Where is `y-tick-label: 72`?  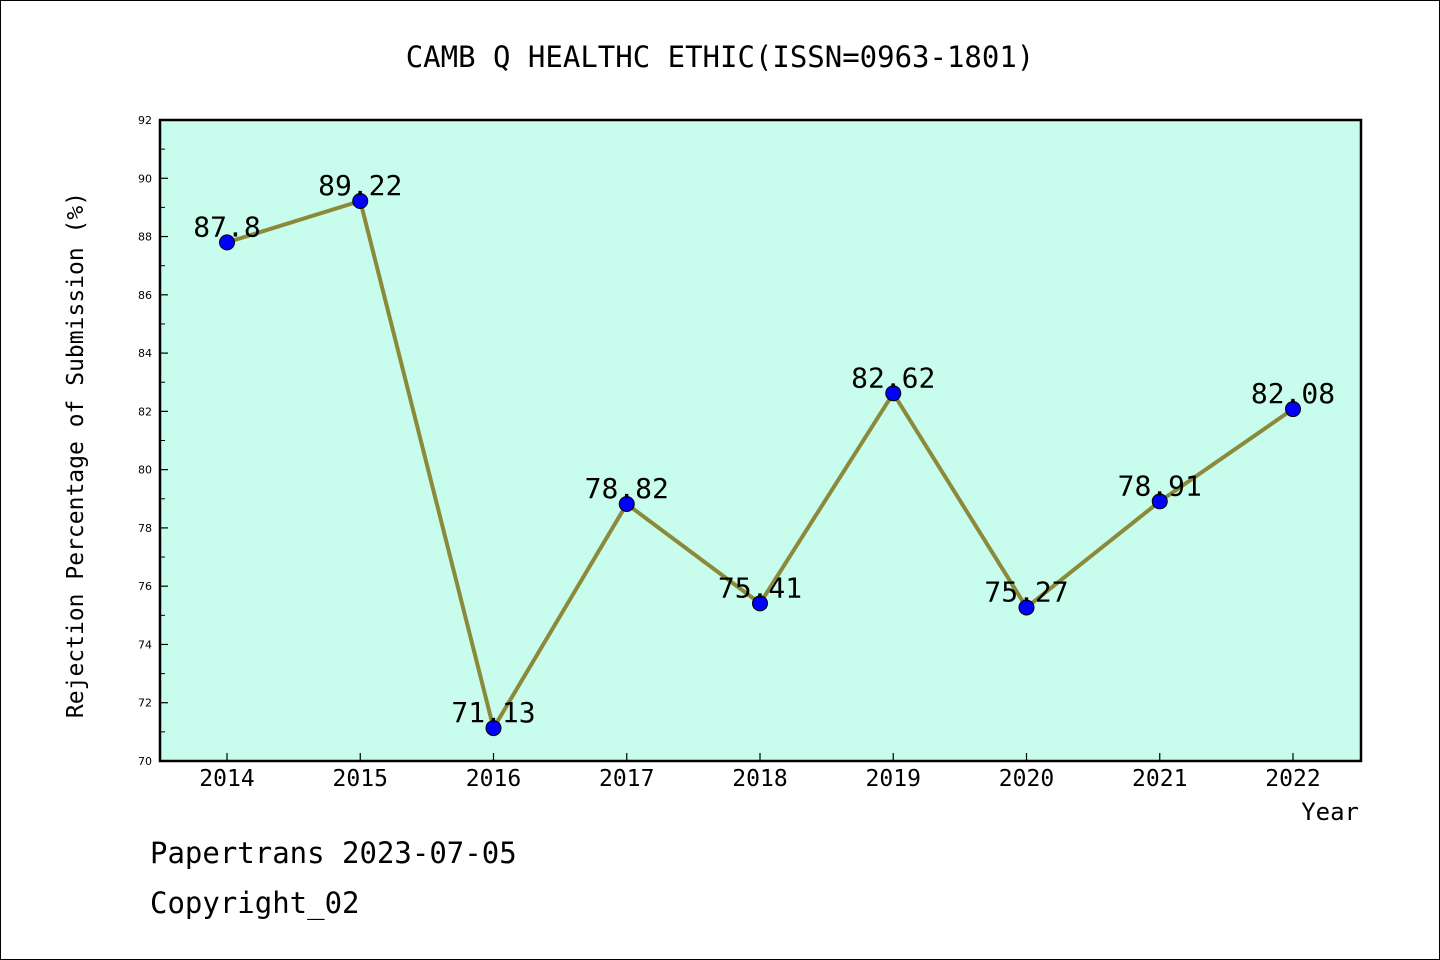 y-tick-label: 72 is located at coordinates (145, 703).